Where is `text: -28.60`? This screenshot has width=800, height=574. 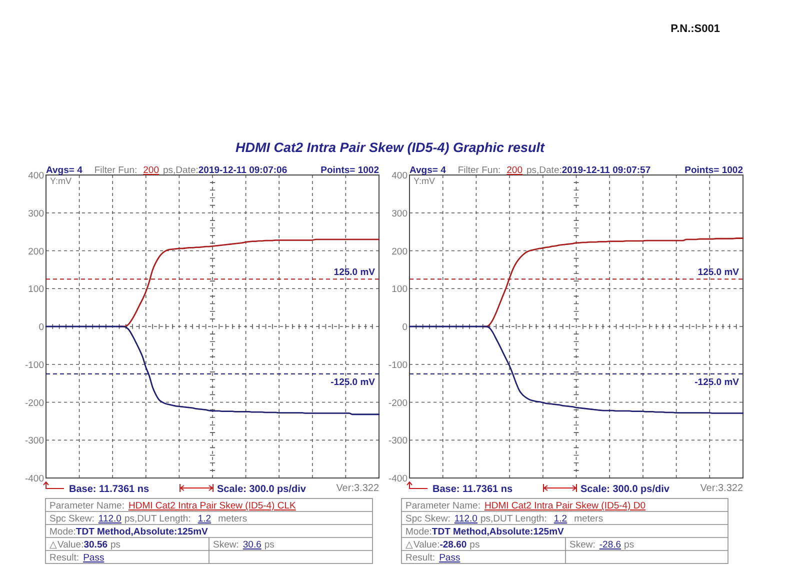
text: -28.60 is located at coordinates (453, 545).